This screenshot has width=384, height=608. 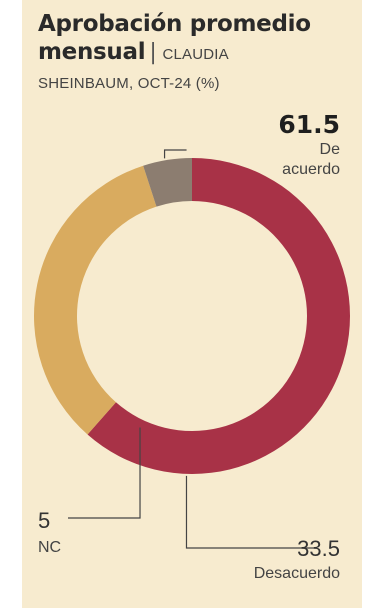 I want to click on leader-line-desacuerdo, so click(x=250, y=512).